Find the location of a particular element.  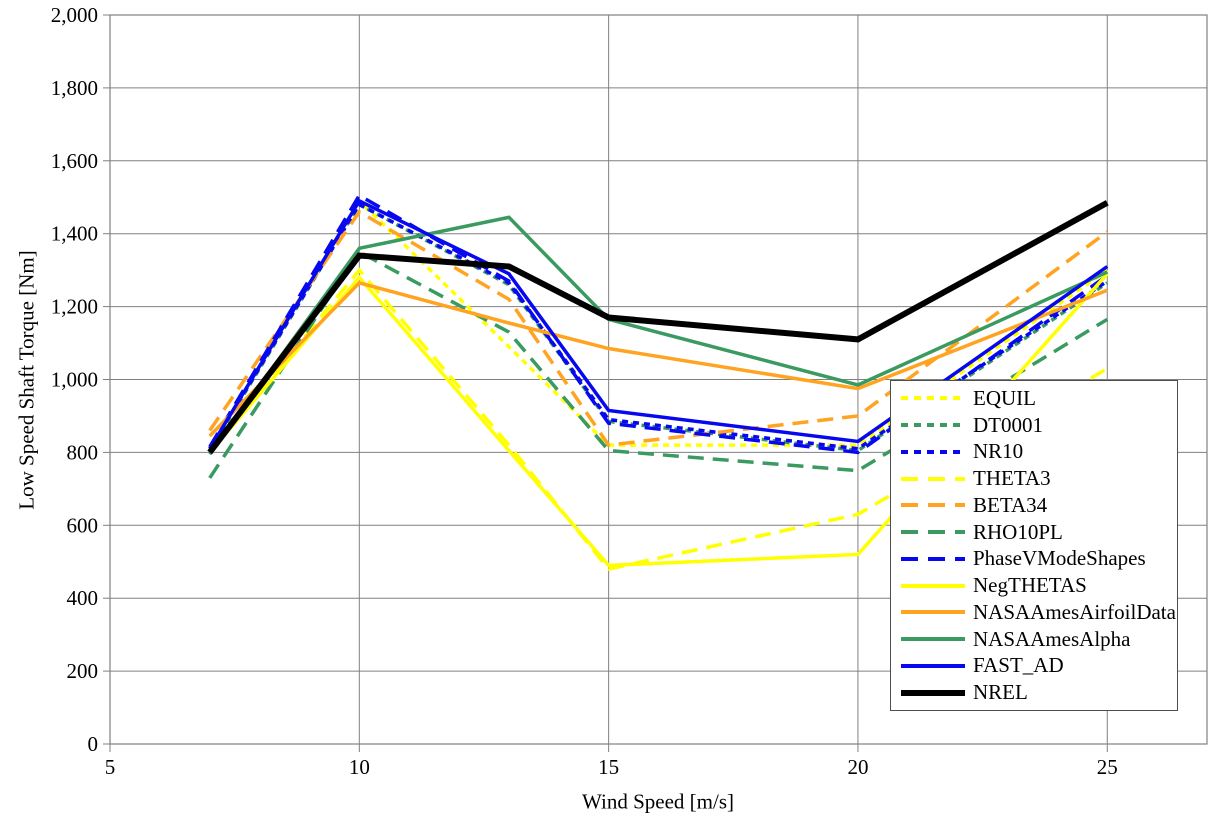

y-tick-label: 1,400 is located at coordinates (74, 234).